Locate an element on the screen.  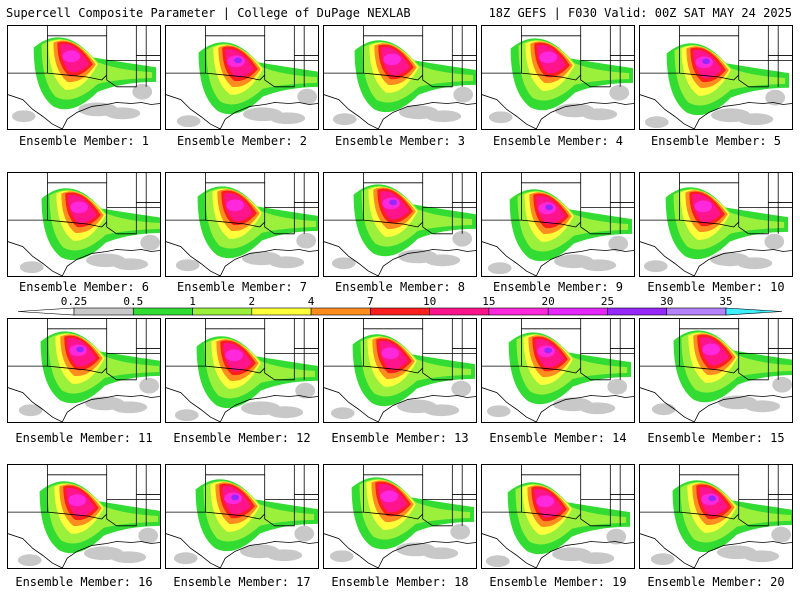
colorbar-tick-label: 30 is located at coordinates (666, 302).